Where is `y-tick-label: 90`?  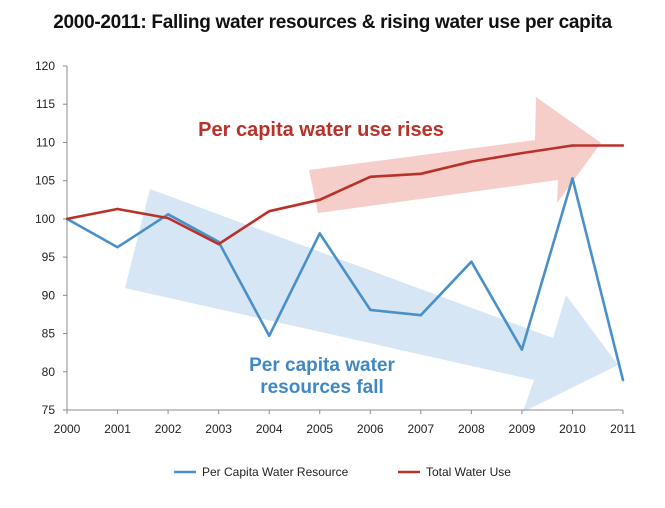
y-tick-label: 90 is located at coordinates (49, 295).